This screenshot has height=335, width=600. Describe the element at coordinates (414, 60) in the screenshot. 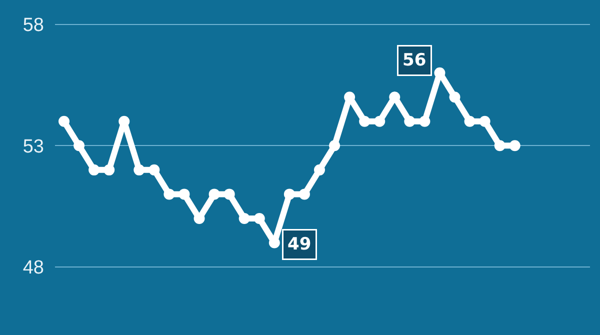

I see `data-label: 56` at that location.